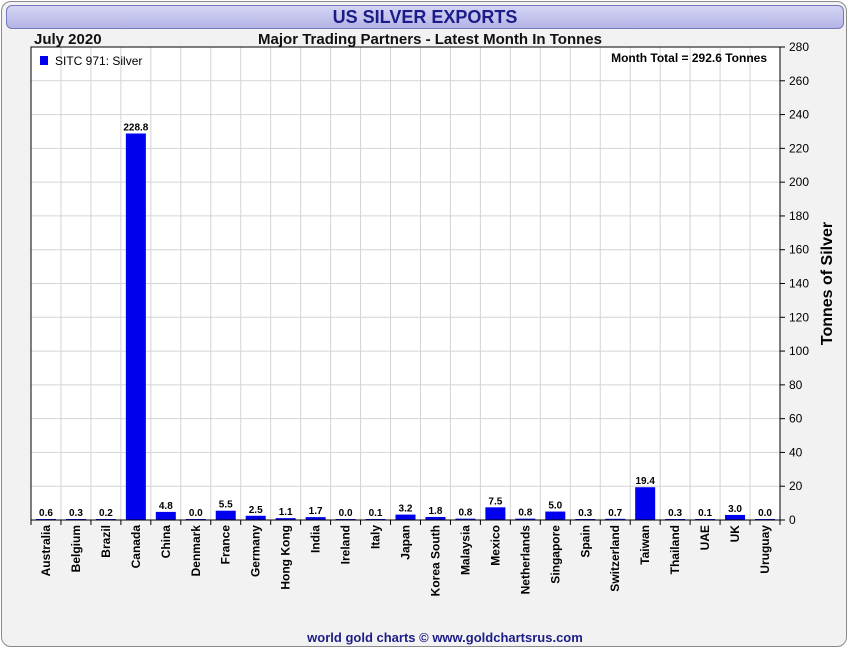  What do you see at coordinates (799, 284) in the screenshot?
I see `y-tick-label: 140` at bounding box center [799, 284].